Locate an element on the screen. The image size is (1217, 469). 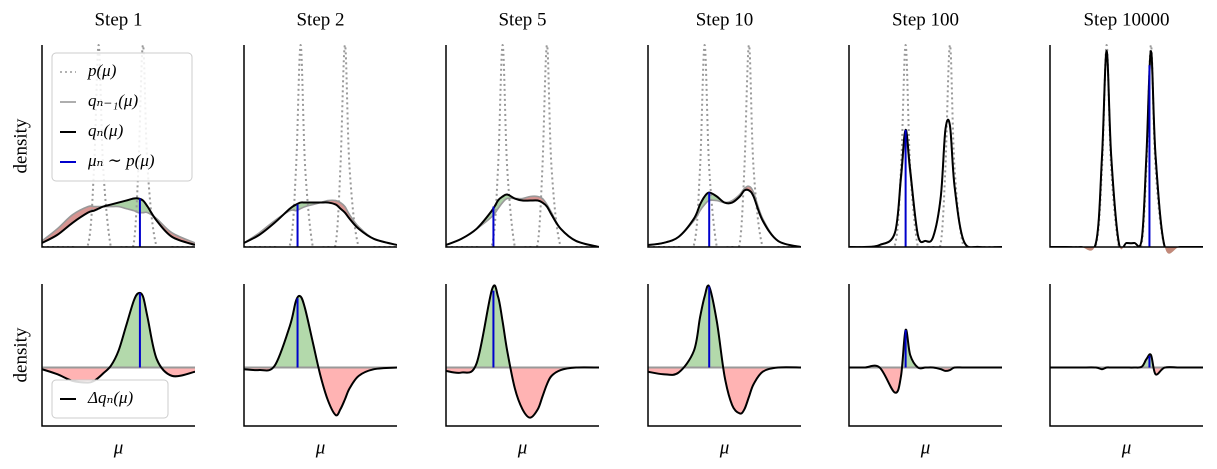
panel-title: Step 2 is located at coordinates (320, 19).